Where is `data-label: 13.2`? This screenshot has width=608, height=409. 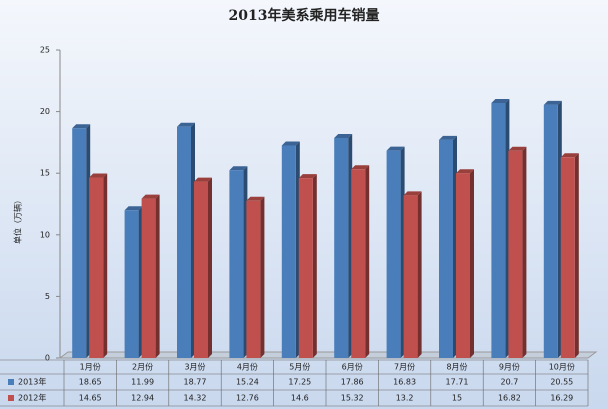 data-label: 13.2 is located at coordinates (405, 398).